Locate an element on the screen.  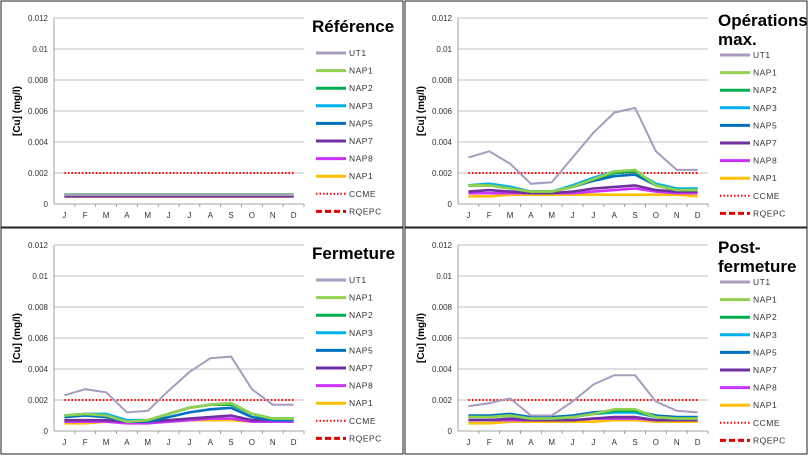
series-line-nap7 is located at coordinates (583, 418).